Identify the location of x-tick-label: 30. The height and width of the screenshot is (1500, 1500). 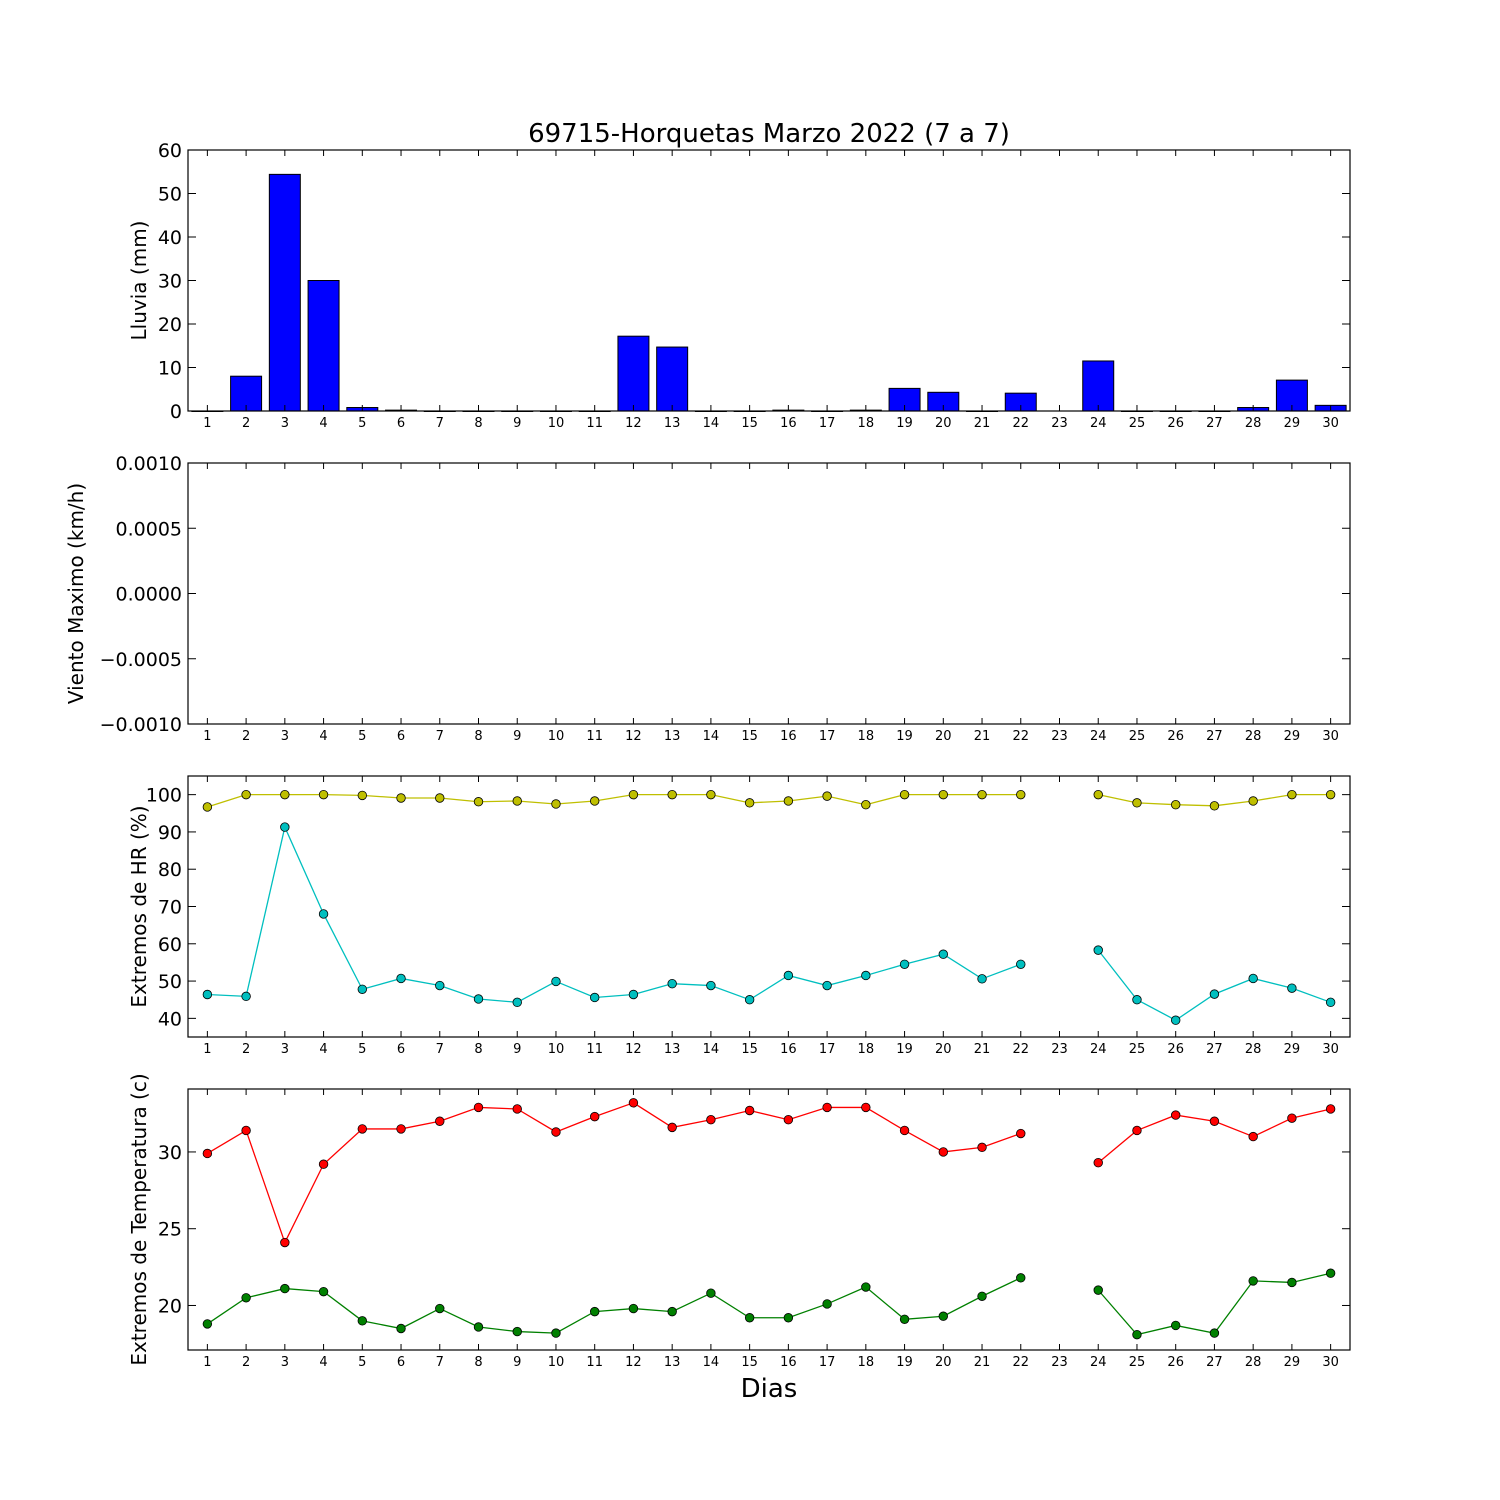
(1330, 1049).